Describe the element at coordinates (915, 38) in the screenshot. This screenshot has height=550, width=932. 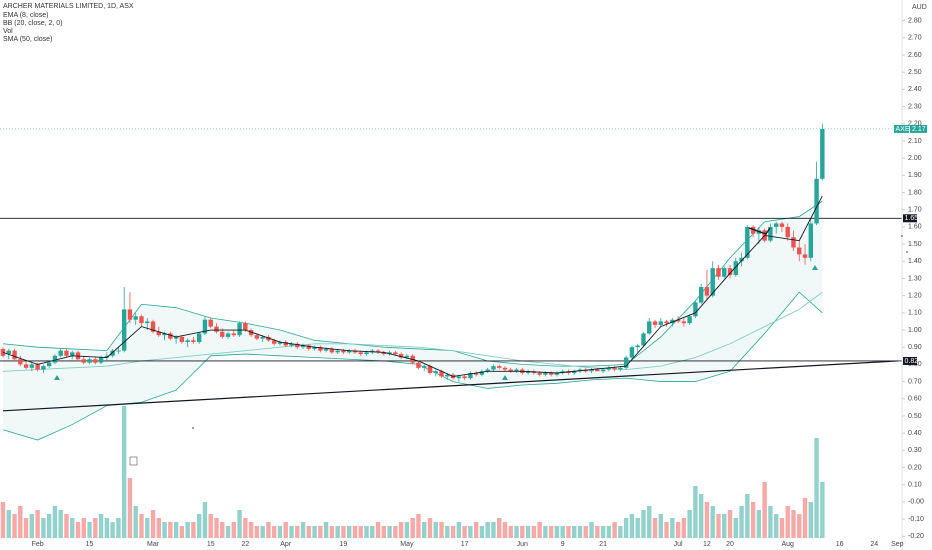
I see `y-tick-label: 2.70` at that location.